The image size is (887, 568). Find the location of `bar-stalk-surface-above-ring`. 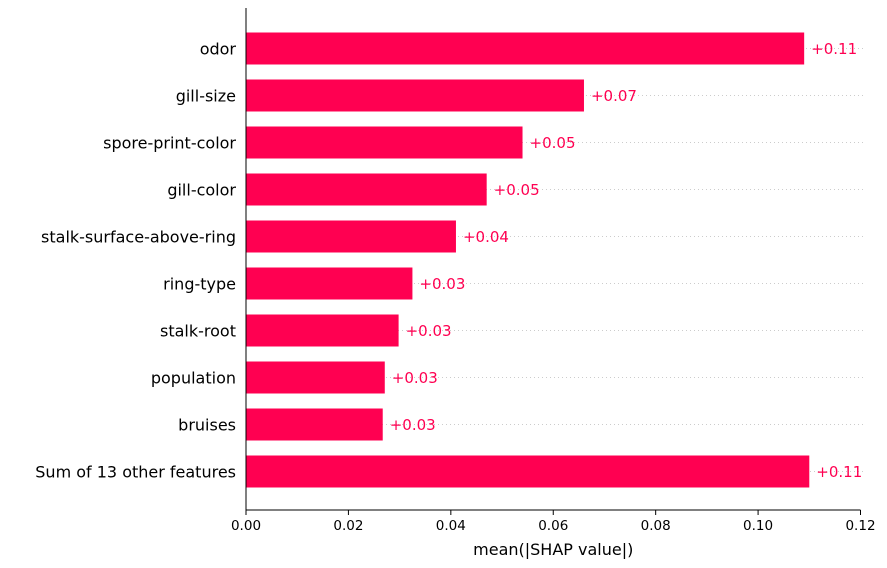

bar-stalk-surface-above-ring is located at coordinates (351, 236).